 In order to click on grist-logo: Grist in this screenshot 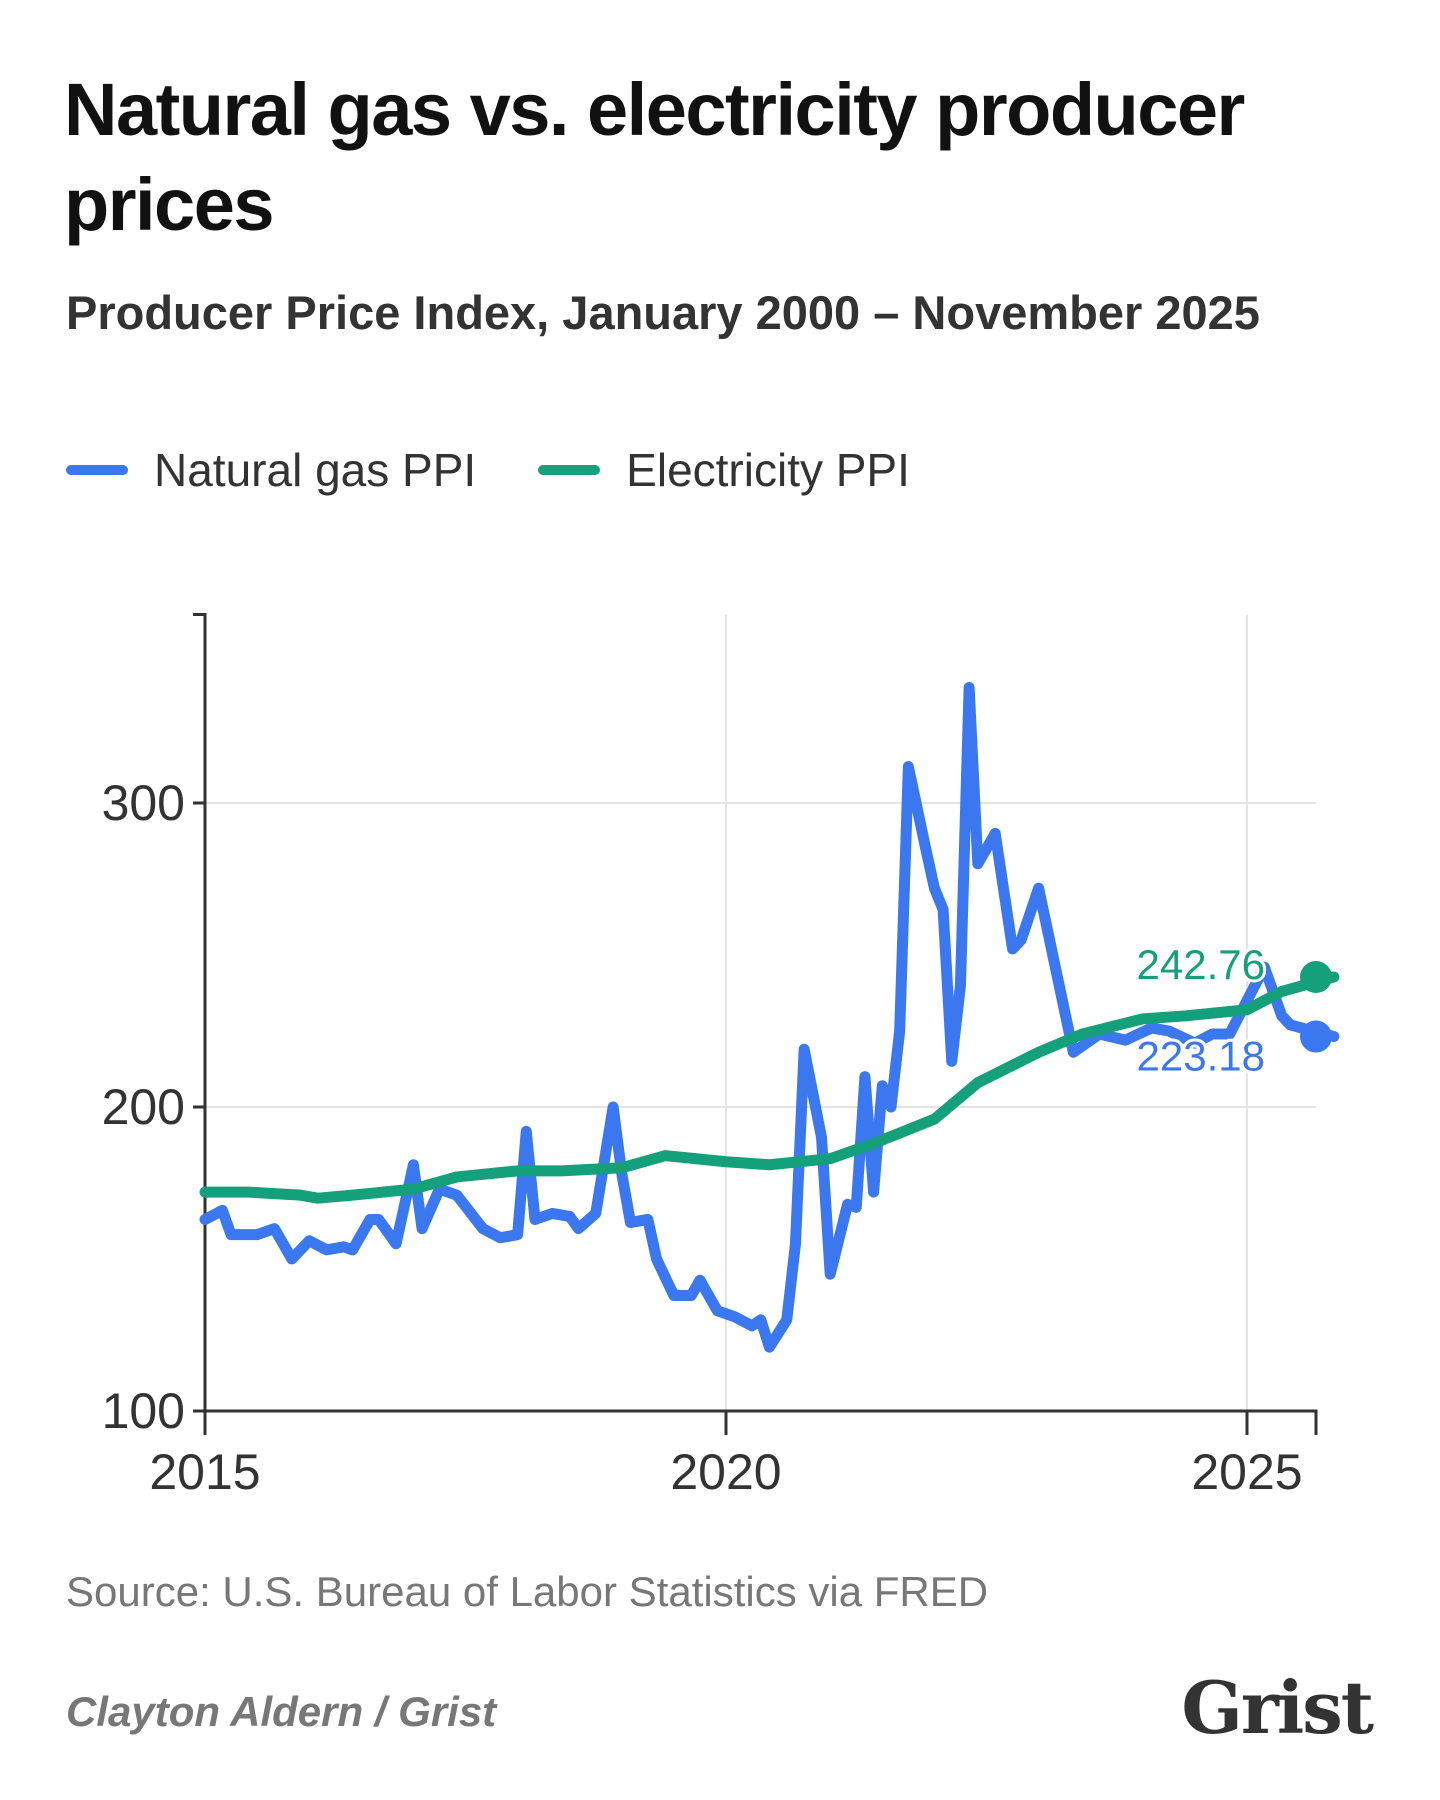, I will do `click(1277, 1707)`.